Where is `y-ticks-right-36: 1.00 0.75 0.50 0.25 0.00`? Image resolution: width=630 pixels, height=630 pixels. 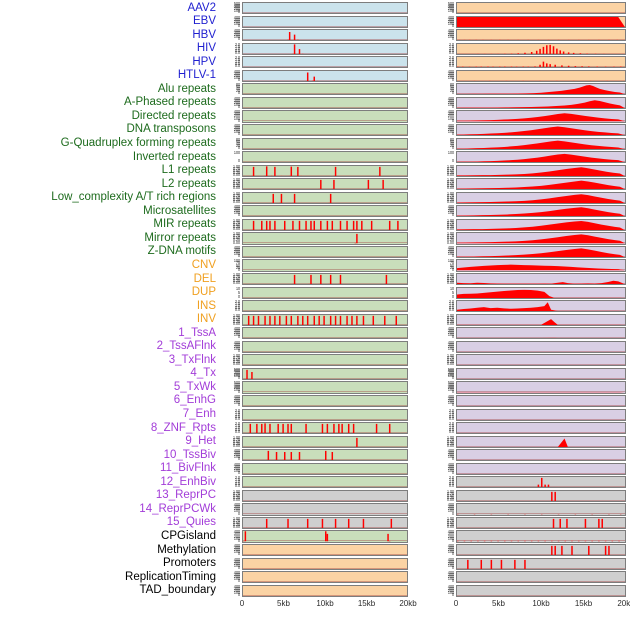
y-ticks-right-36: 1.00 0.75 0.50 0.25 0.00 is located at coordinates (441, 495).